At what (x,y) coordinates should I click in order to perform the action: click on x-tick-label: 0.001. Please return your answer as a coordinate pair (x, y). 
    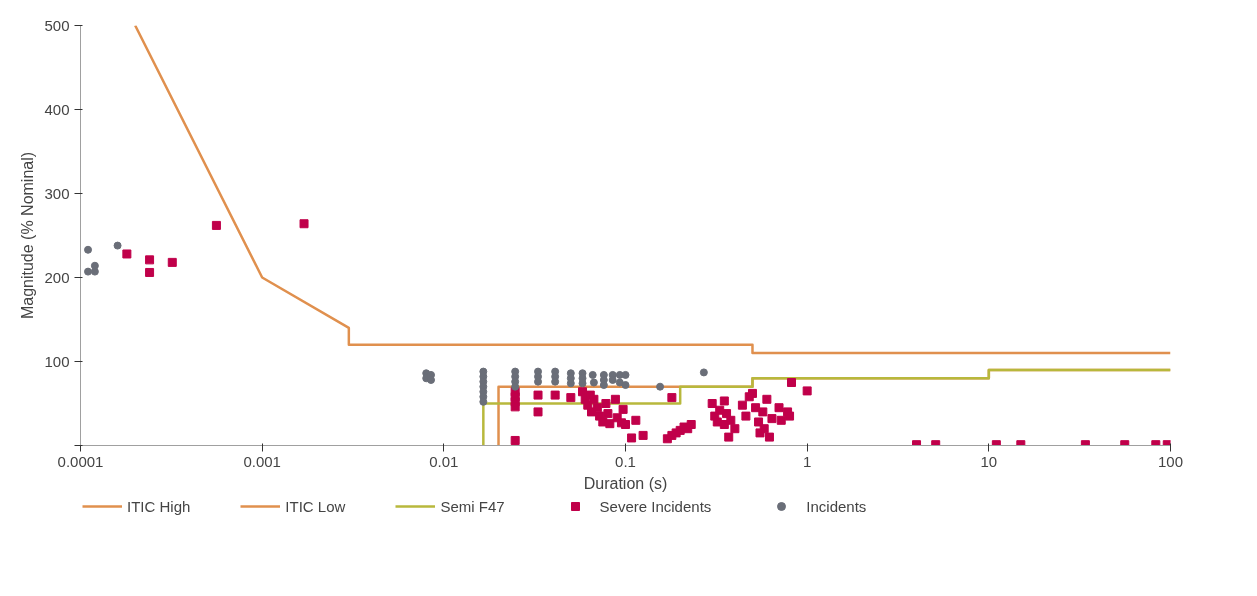
    Looking at the image, I should click on (262, 461).